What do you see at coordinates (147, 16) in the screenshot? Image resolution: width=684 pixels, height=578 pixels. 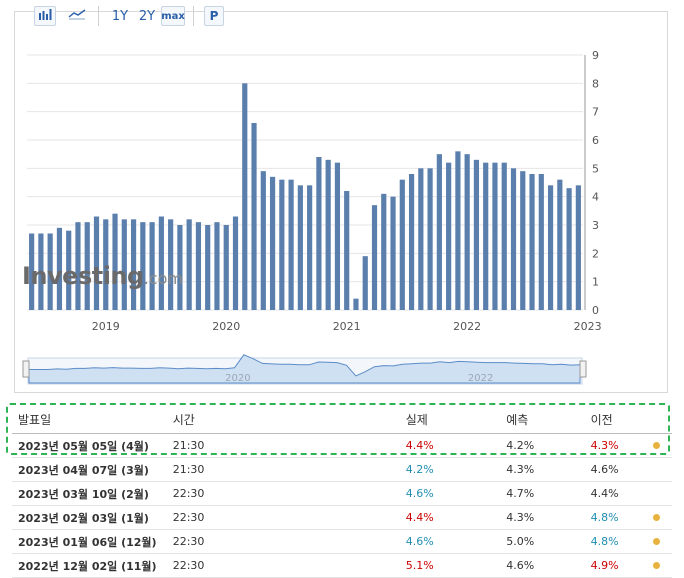 I see `range-2y-button: 2Y` at bounding box center [147, 16].